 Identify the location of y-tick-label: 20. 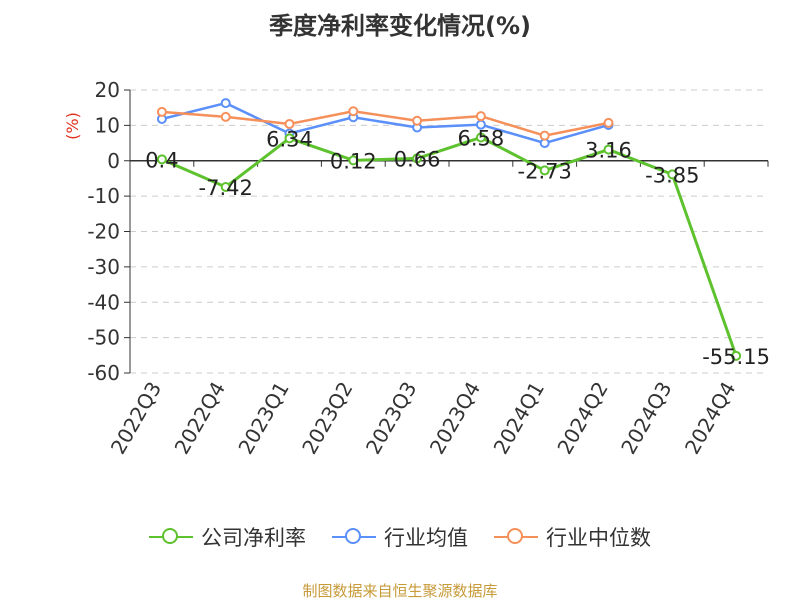
(107, 90).